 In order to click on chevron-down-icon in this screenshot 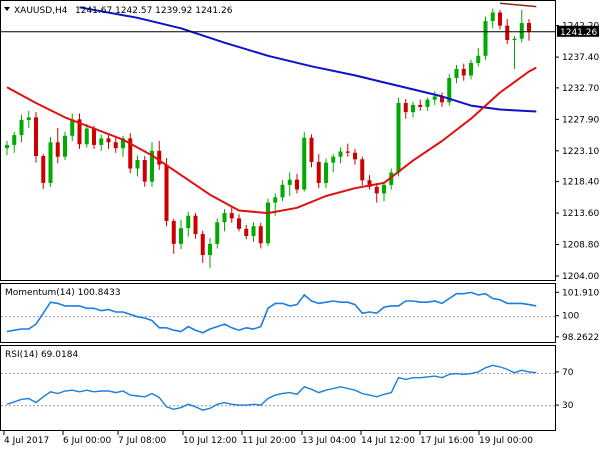, I will do `click(7, 9)`.